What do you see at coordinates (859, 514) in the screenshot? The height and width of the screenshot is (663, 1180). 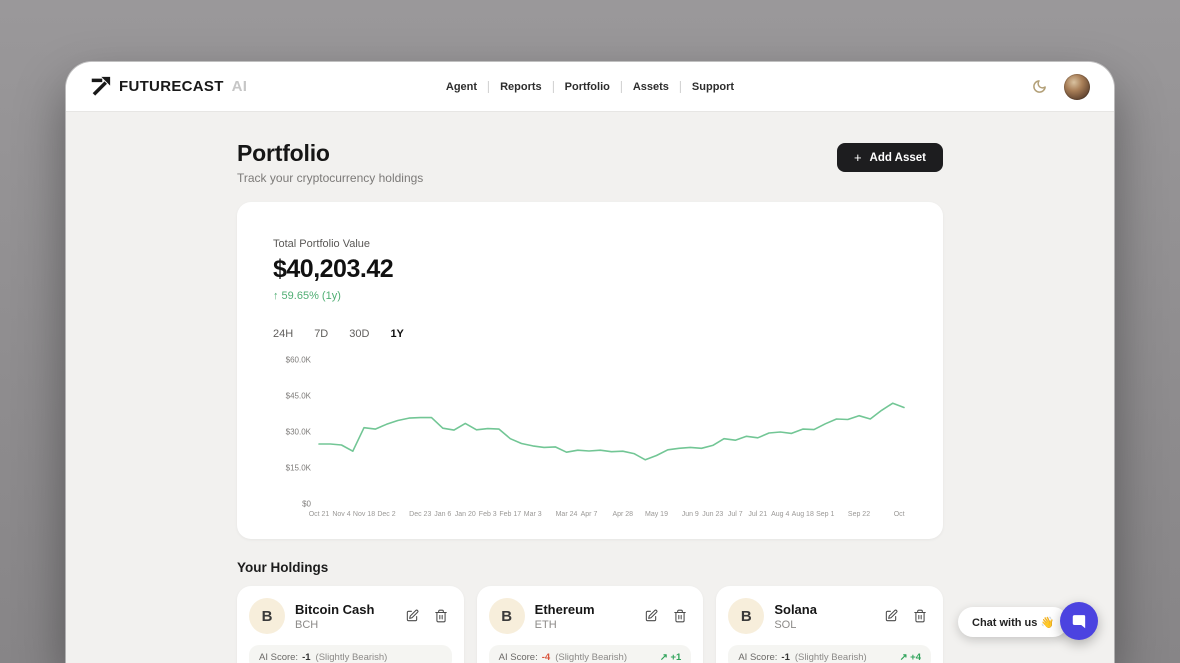 I see `svg-text: Sep 22` at bounding box center [859, 514].